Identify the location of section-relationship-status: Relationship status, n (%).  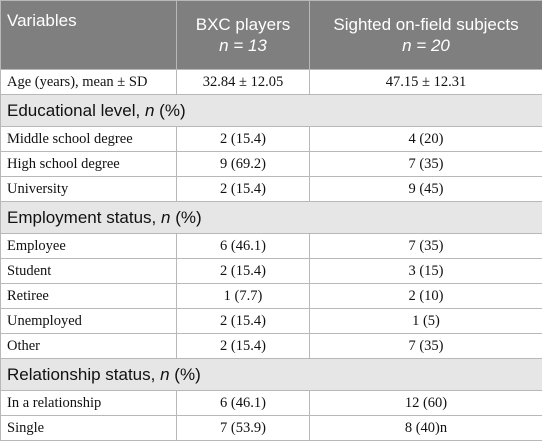
(271, 375).